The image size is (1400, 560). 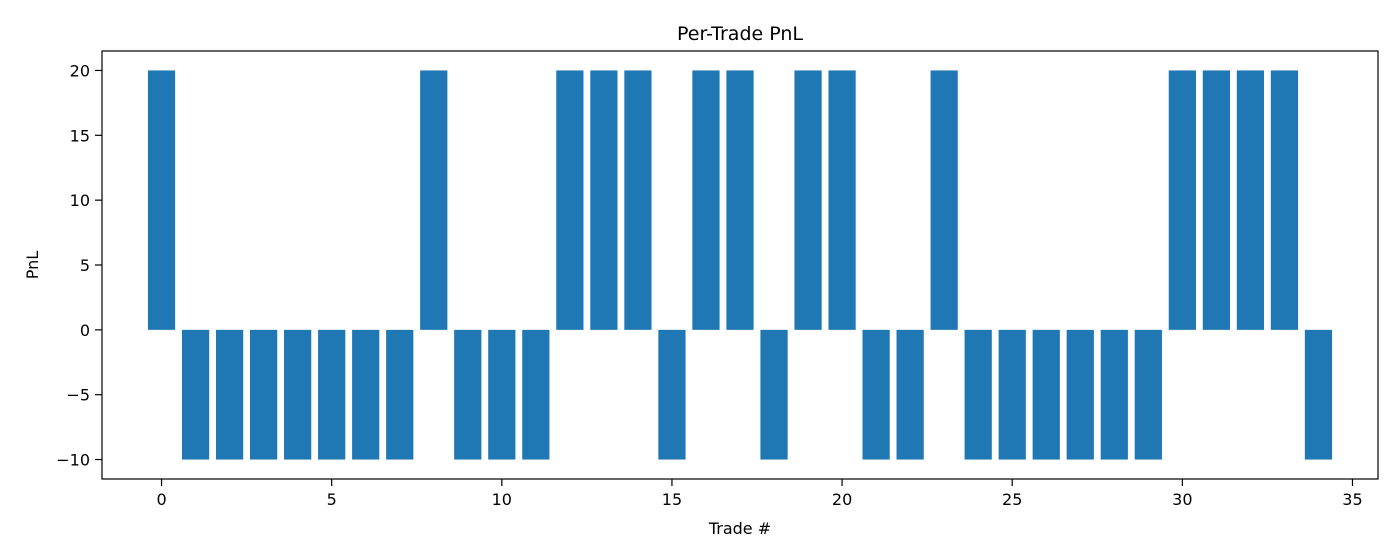 I want to click on x-tick-label: 20, so click(x=842, y=499).